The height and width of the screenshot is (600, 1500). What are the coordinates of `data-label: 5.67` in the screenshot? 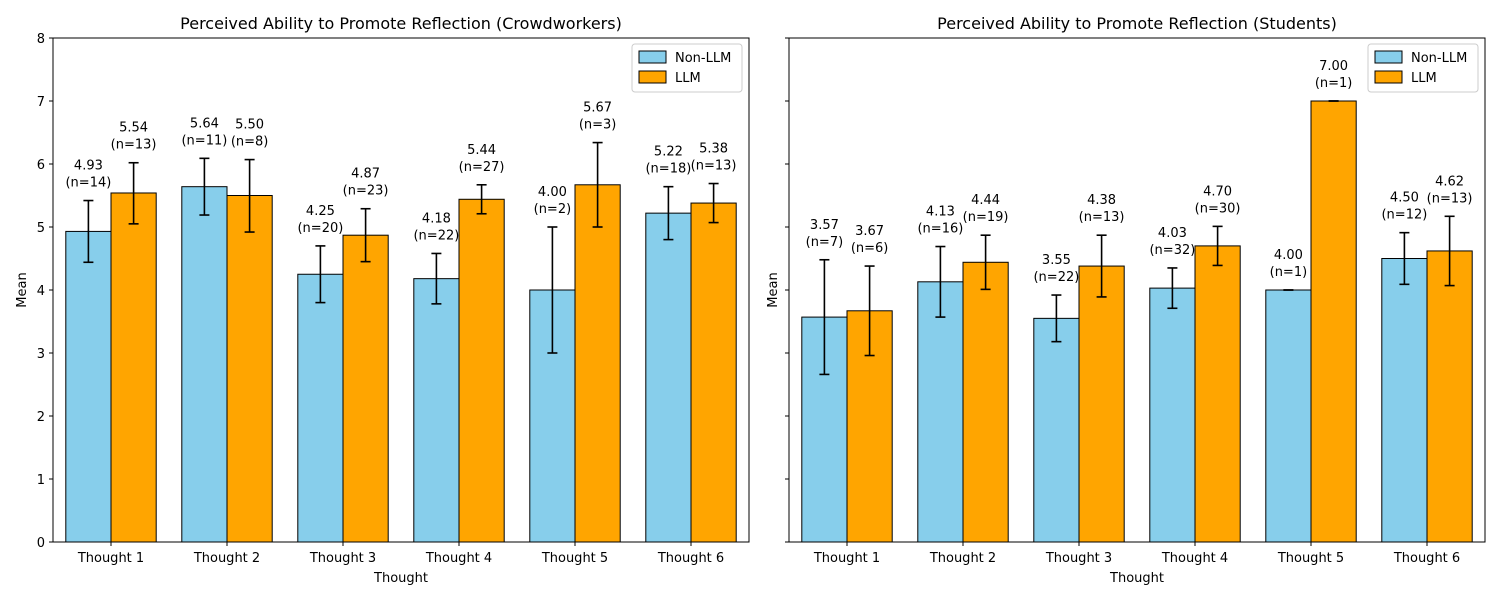 It's located at (597, 108).